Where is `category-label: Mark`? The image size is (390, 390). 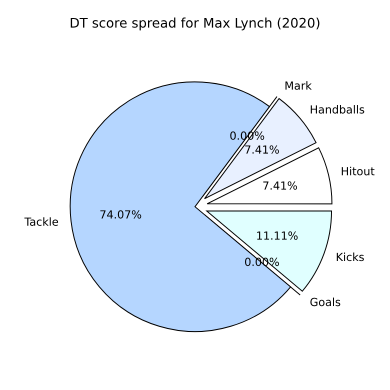 category-label: Mark is located at coordinates (298, 85).